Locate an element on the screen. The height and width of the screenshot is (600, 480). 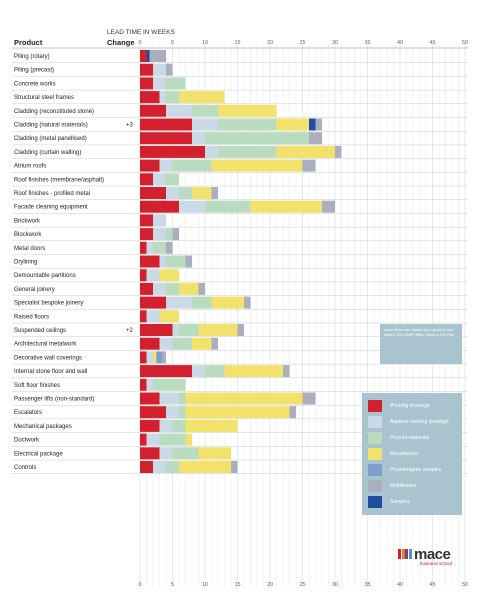
logo-tagline: business school is located at coordinates (436, 563).